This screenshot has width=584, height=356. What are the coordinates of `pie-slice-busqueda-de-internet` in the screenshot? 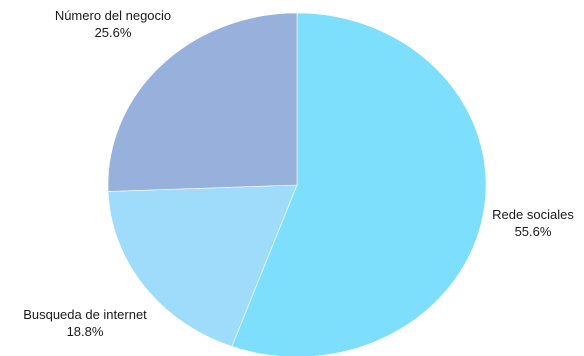 It's located at (202, 265).